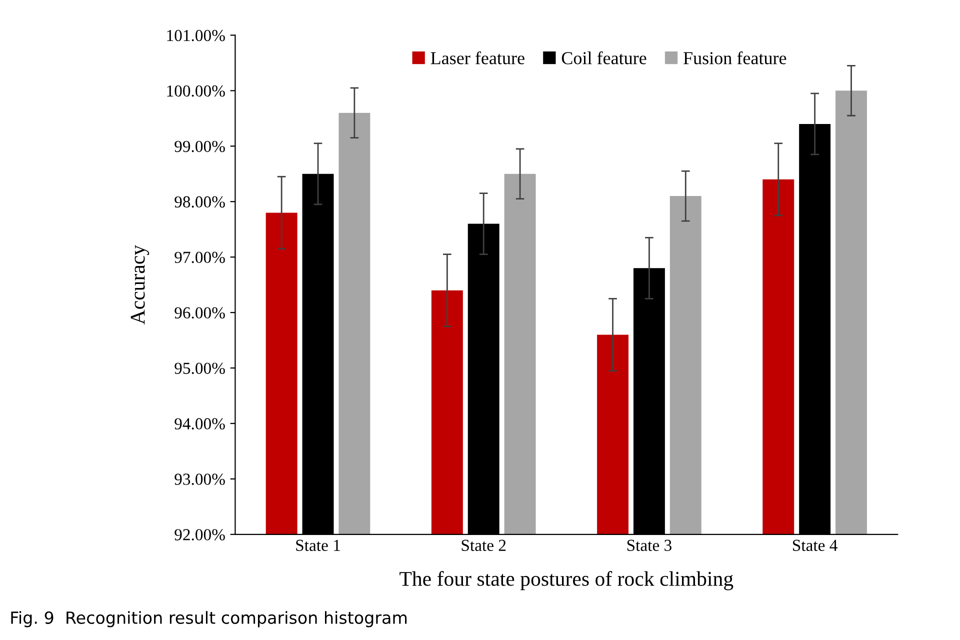  Describe the element at coordinates (196, 91) in the screenshot. I see `y-tick-label: 100.00%` at that location.